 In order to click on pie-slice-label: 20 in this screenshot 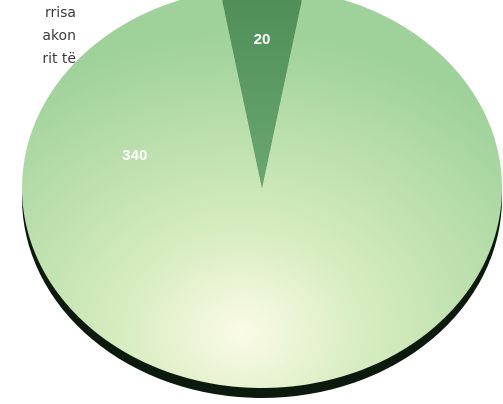, I will do `click(262, 39)`.